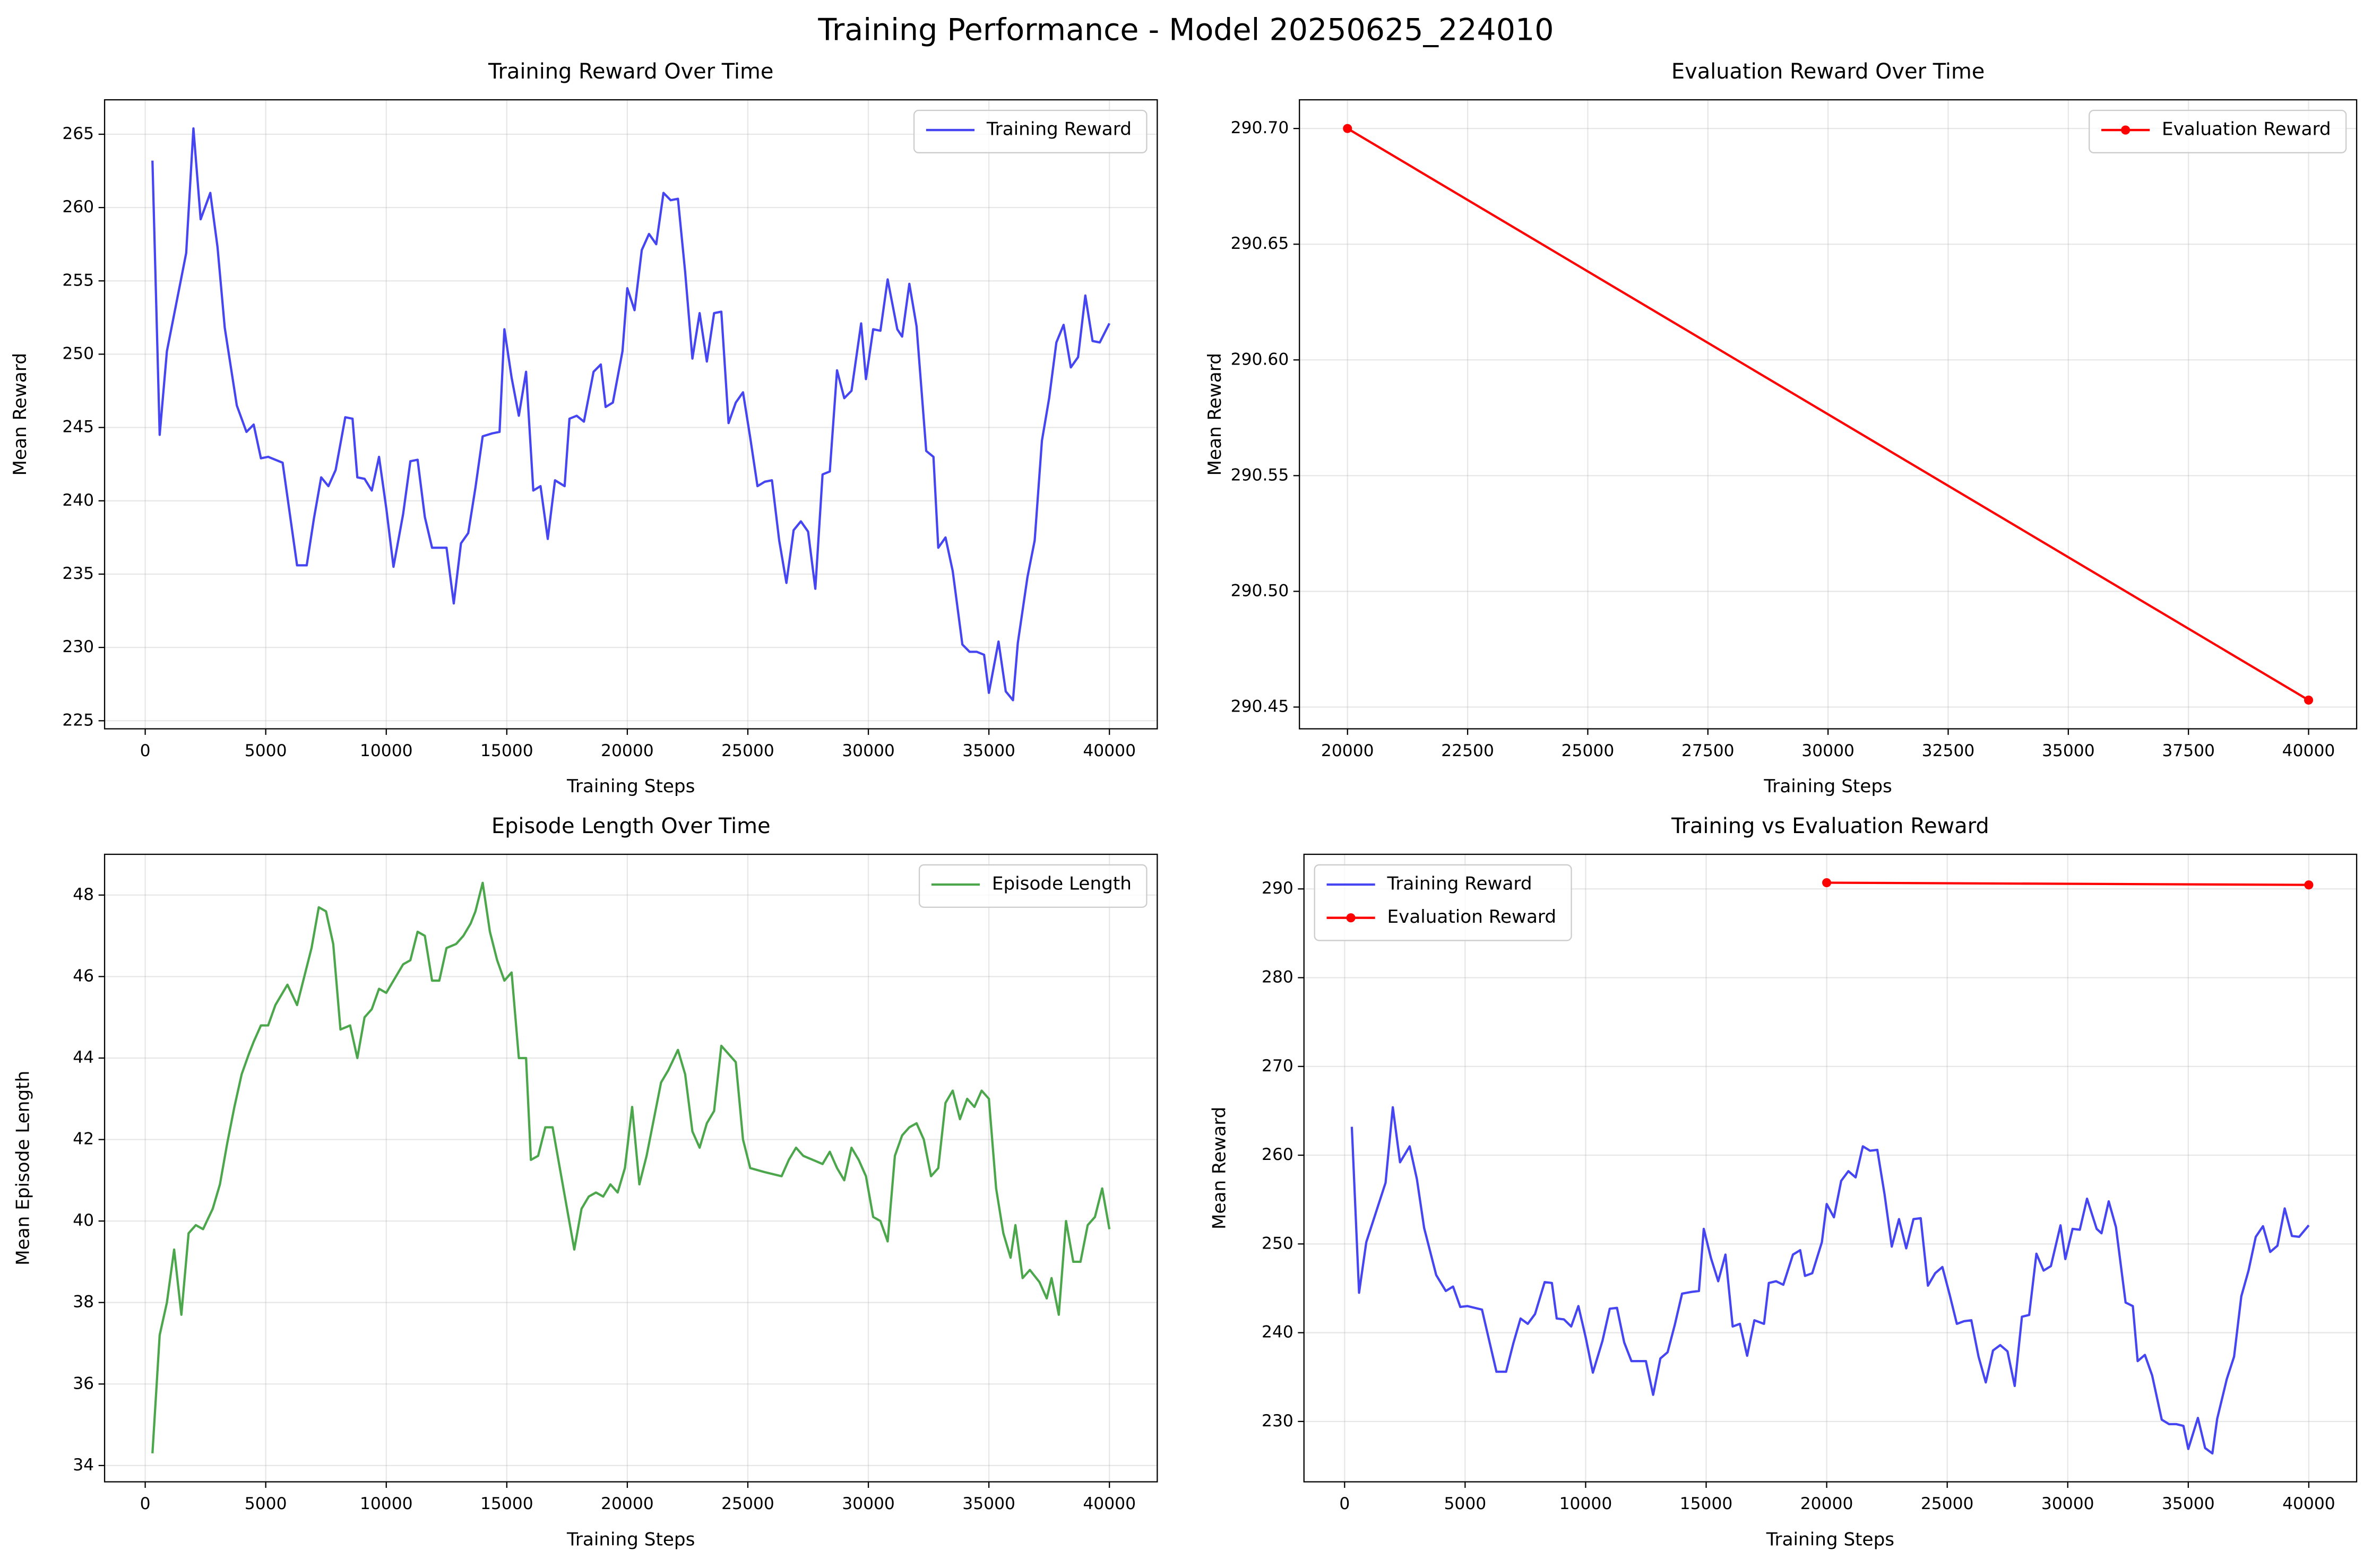  Describe the element at coordinates (630, 71) in the screenshot. I see `subplot-title: Training Reward Over Time` at that location.